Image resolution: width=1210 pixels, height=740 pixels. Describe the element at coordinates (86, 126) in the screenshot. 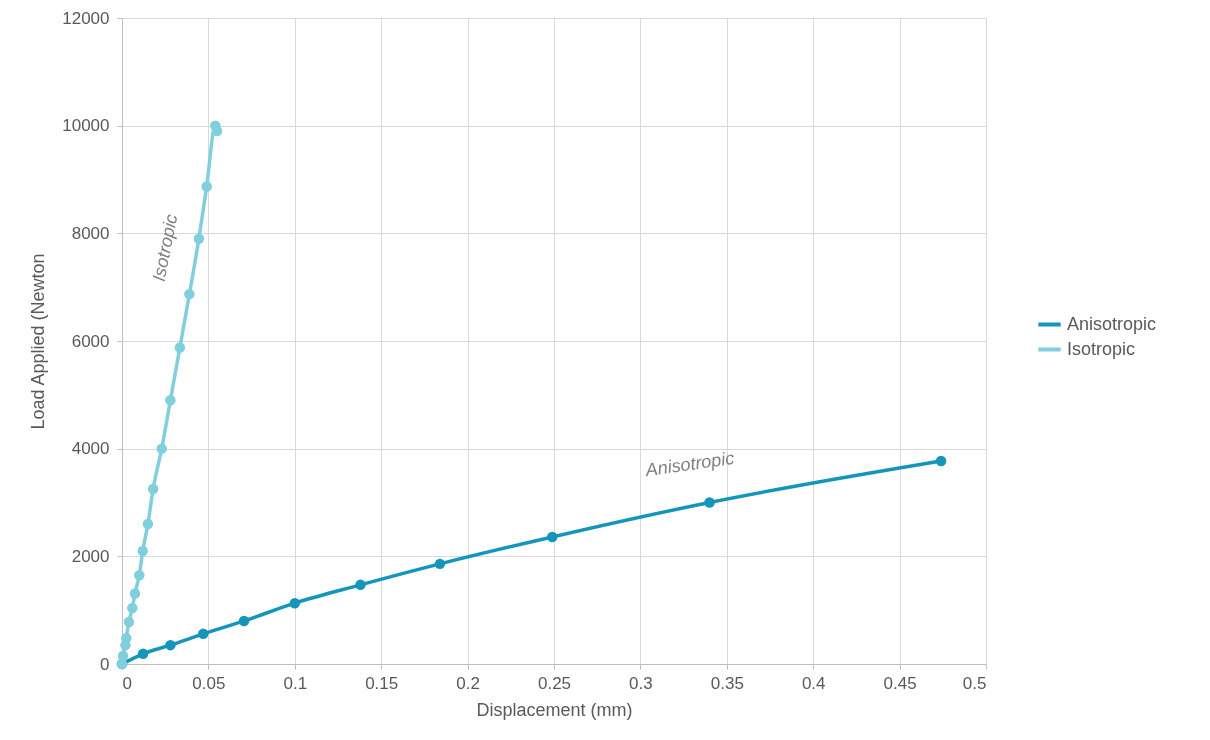

I see `y-tick-label: 10000` at that location.